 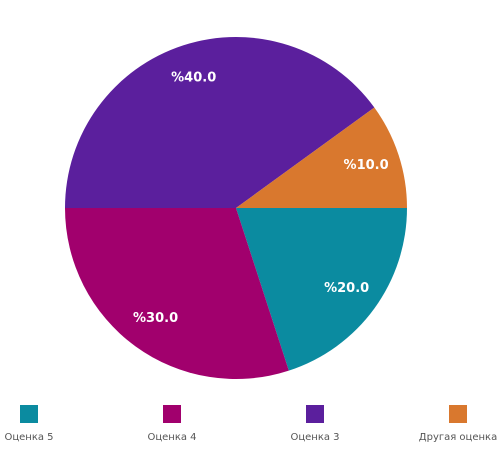 I want to click on legend-label: Оценка 5, so click(x=28, y=437).